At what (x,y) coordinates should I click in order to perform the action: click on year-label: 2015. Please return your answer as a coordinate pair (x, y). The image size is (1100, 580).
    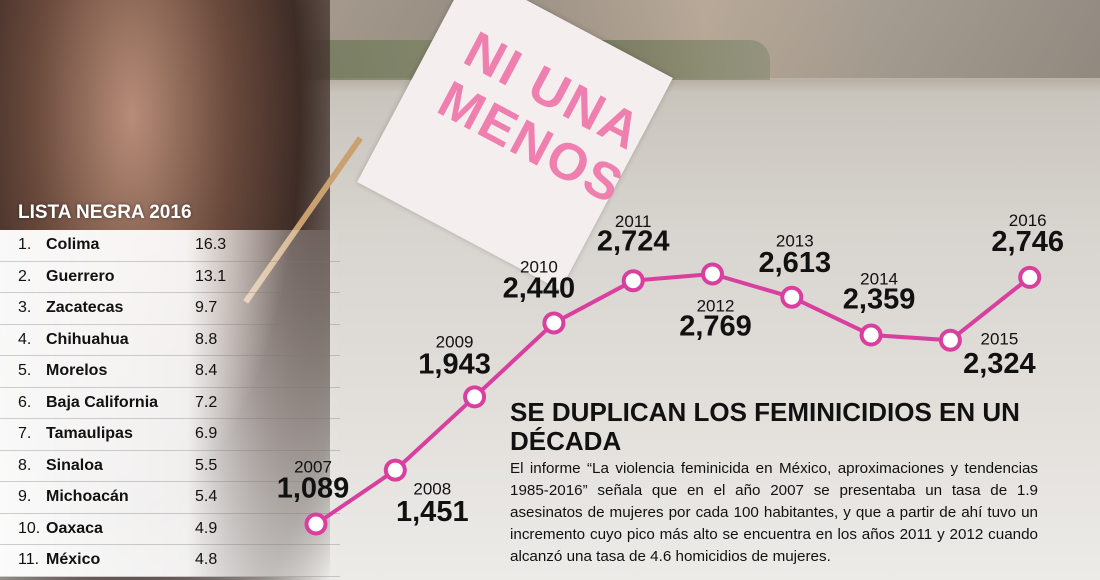
    Looking at the image, I should click on (999, 339).